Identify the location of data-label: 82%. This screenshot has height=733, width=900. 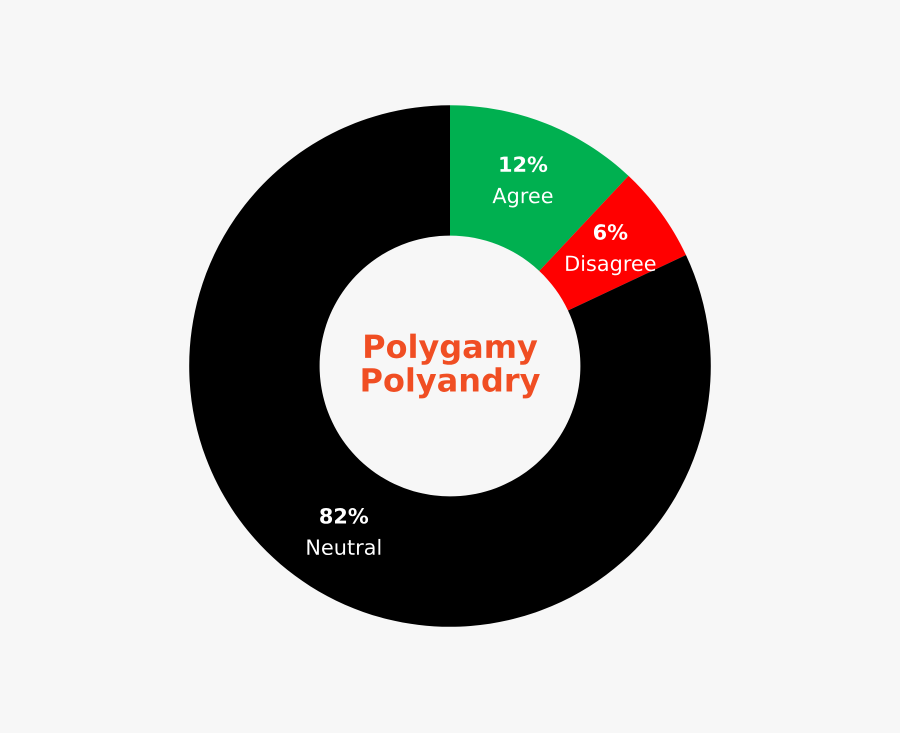
(344, 516).